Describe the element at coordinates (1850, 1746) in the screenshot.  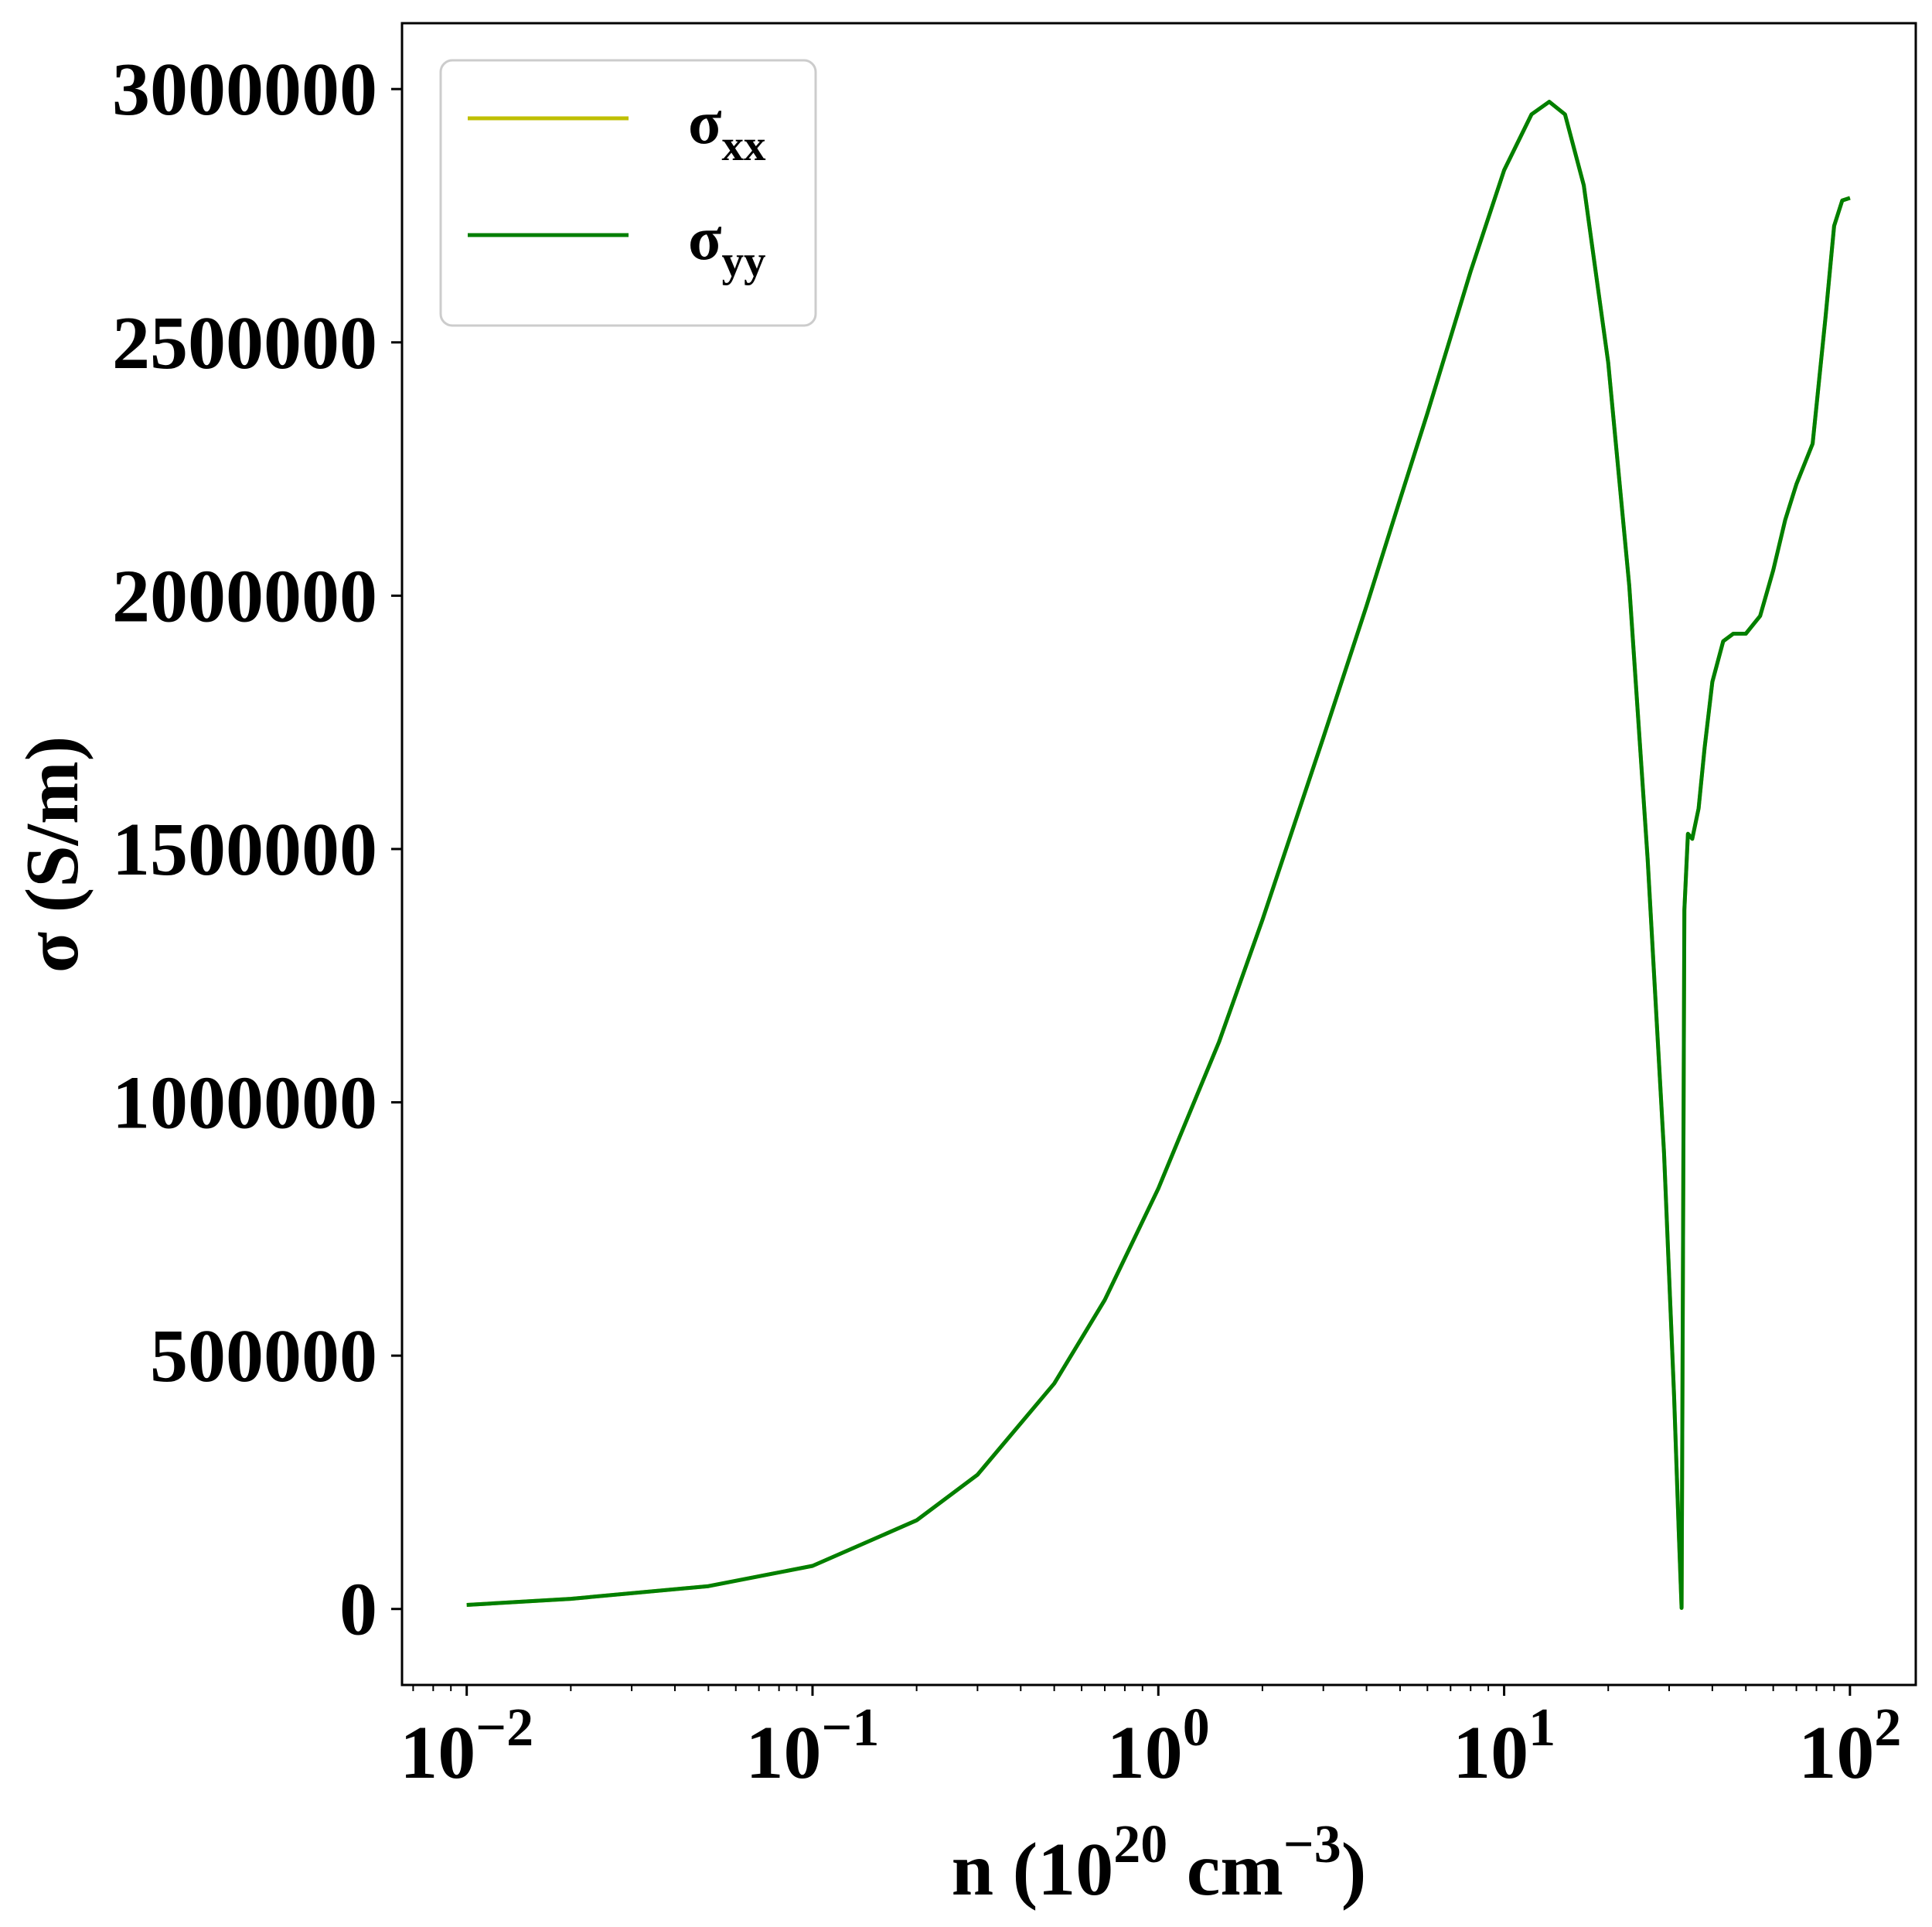
I see `x-tick-label-4: 10²` at that location.